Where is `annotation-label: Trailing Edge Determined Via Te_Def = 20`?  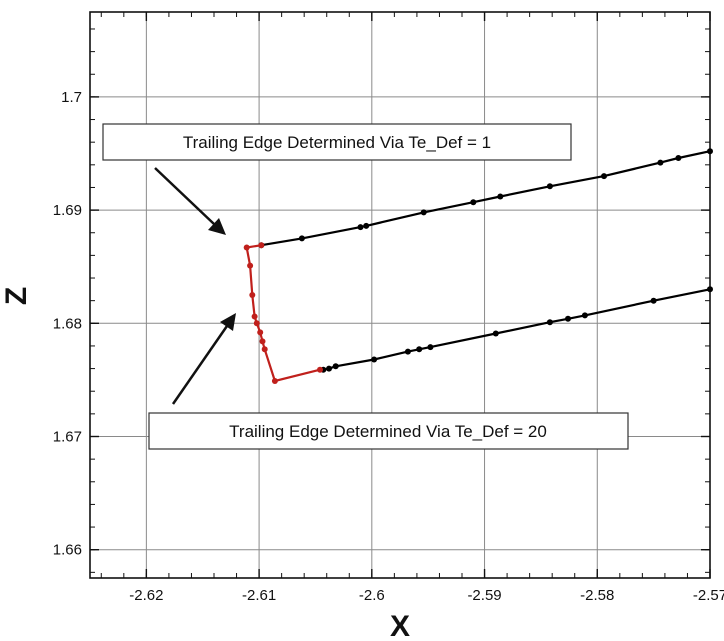 annotation-label: Trailing Edge Determined Via Te_Def = 20 is located at coordinates (388, 431).